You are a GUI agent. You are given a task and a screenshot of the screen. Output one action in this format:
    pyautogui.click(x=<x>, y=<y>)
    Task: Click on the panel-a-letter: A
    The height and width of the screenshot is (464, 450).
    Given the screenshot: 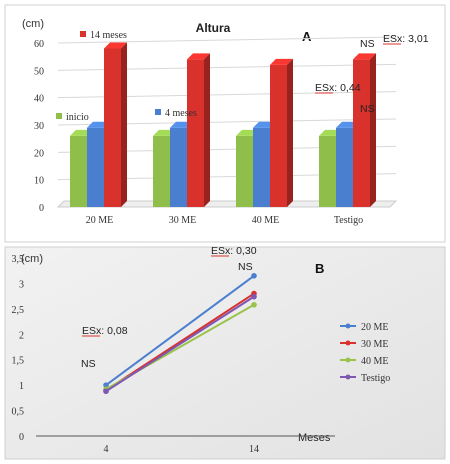 What is the action you would take?
    pyautogui.click(x=307, y=36)
    